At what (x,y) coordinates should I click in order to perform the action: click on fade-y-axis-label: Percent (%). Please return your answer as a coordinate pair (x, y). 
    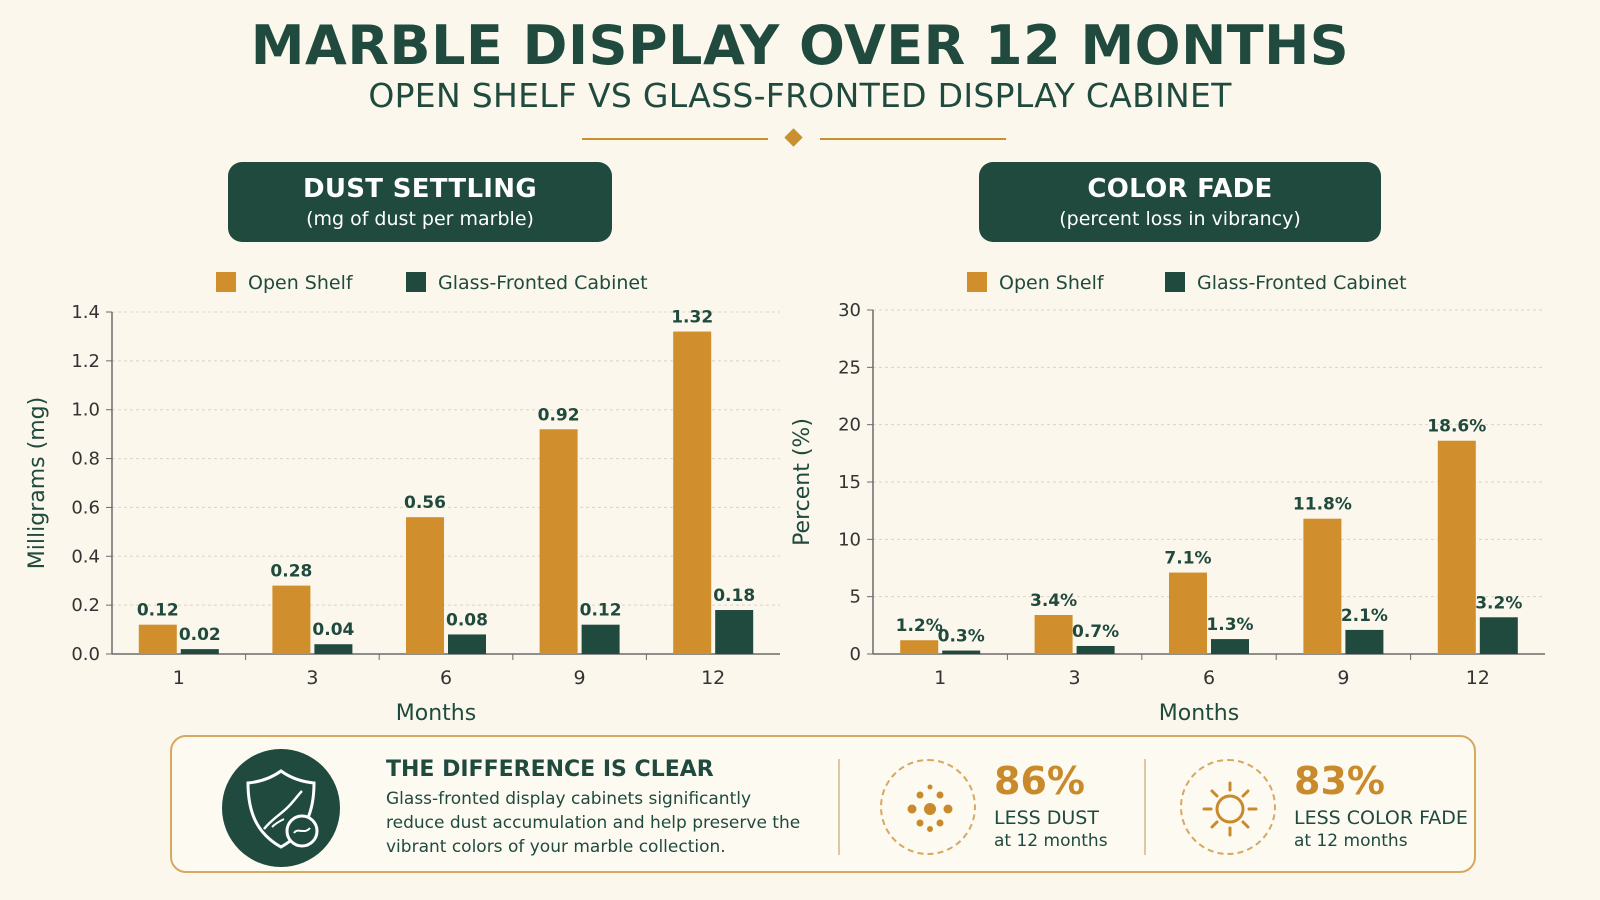
    Looking at the image, I should click on (802, 482).